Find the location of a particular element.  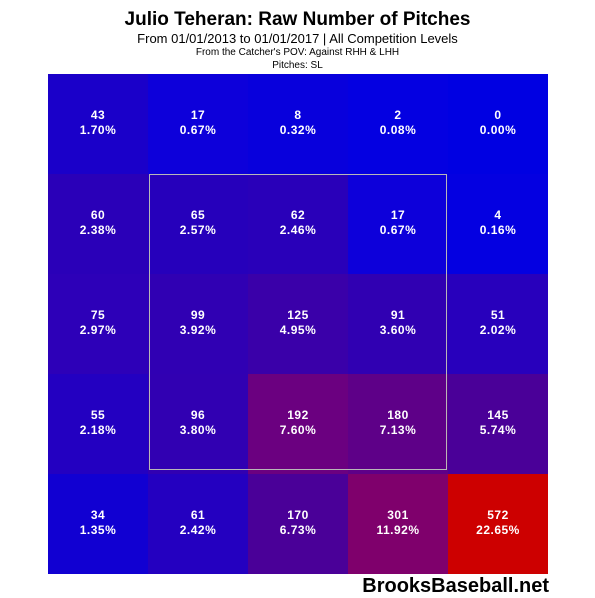

cell-percent-label: 3.80% is located at coordinates (198, 430).